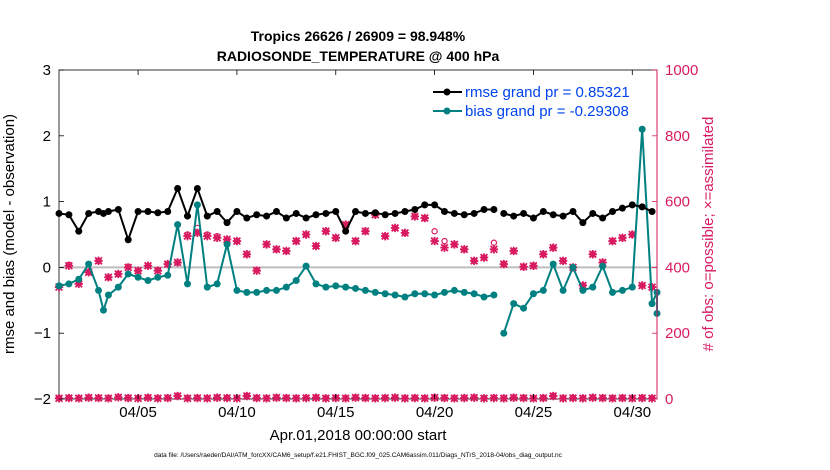  Describe the element at coordinates (677, 202) in the screenshot. I see `y-right-tick-label: 600` at that location.